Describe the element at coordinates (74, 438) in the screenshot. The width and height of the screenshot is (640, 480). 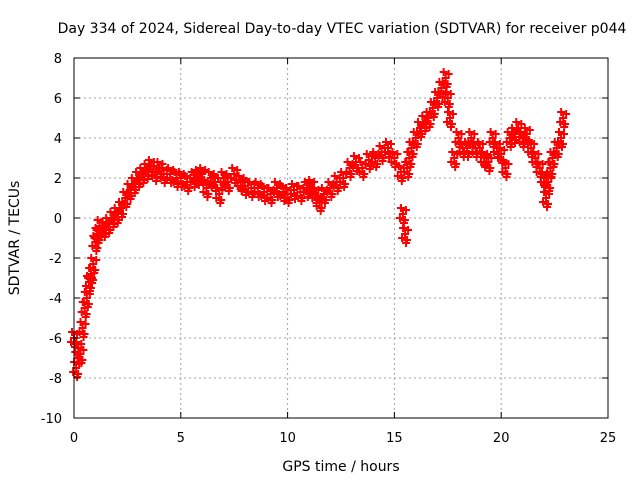
I see `x-tick-label: 0` at that location.